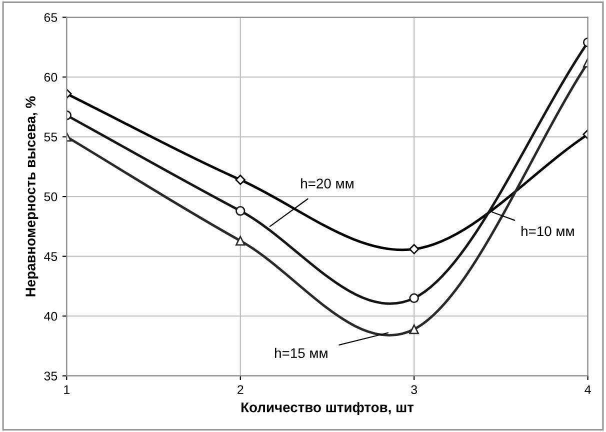  What do you see at coordinates (327, 409) in the screenshot?
I see `x-axis-title: Количество штифтов, шт` at bounding box center [327, 409].